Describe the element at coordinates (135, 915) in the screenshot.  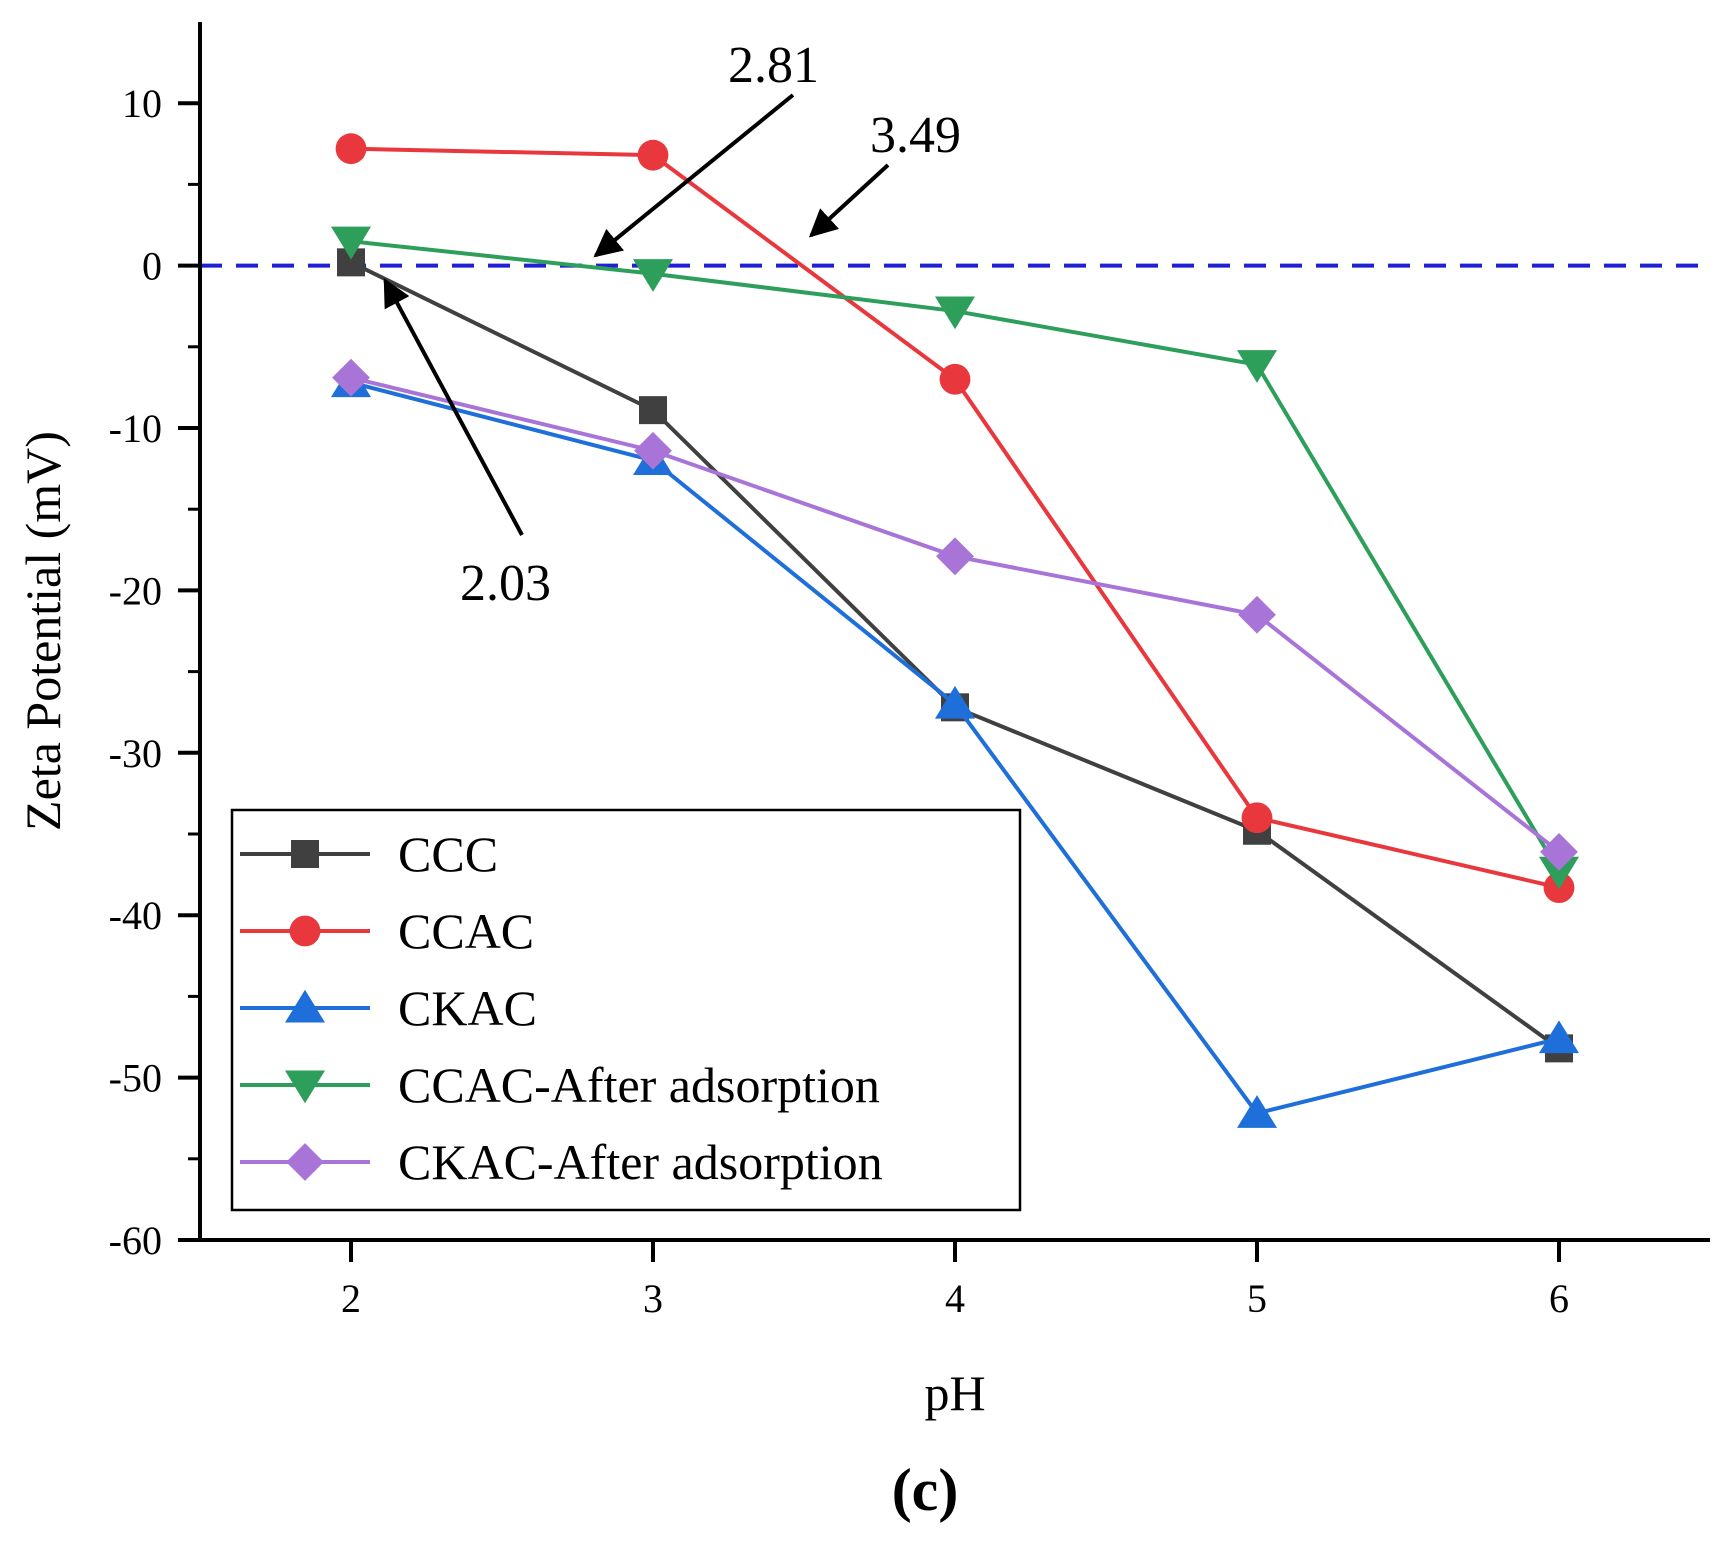
I see `y-tick-label: -40` at that location.